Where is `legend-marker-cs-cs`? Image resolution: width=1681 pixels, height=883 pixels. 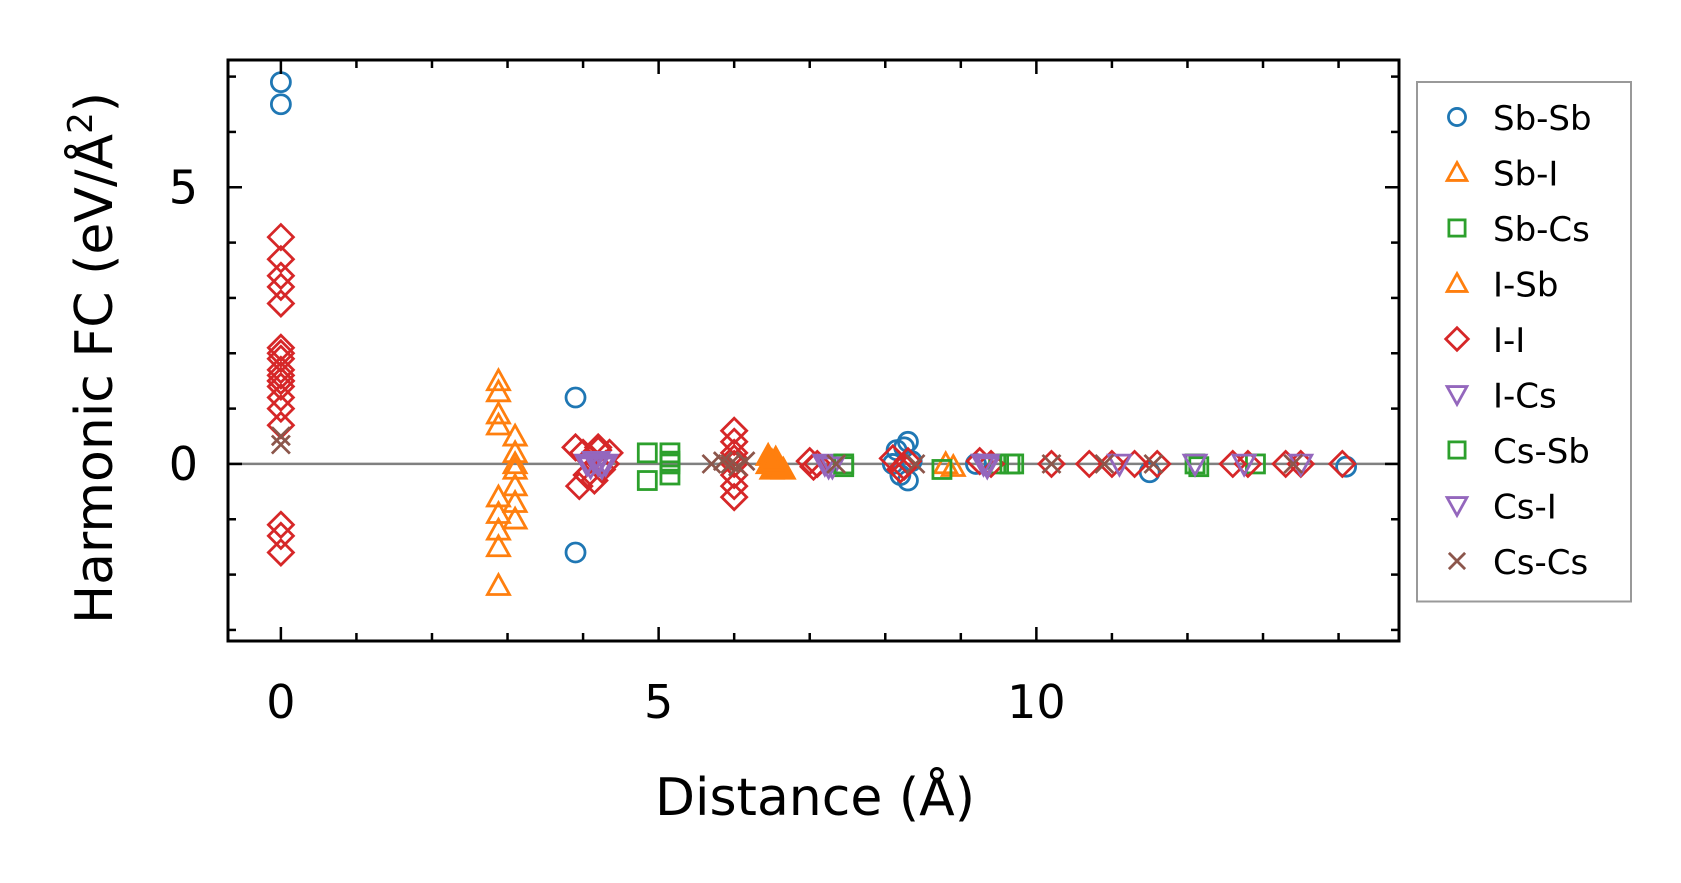
legend-marker-cs-cs is located at coordinates (1457, 561).